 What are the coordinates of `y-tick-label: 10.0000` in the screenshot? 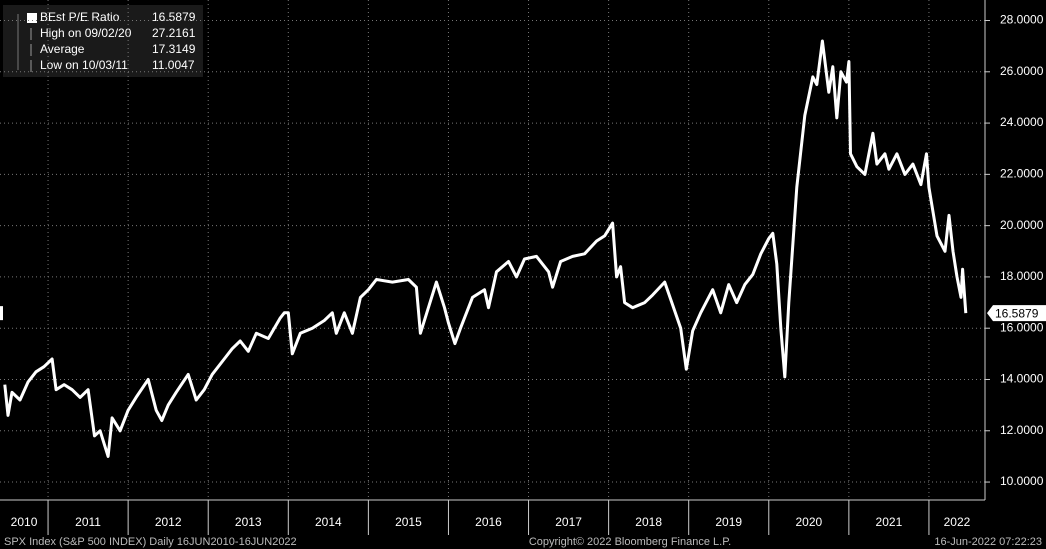 It's located at (1022, 481).